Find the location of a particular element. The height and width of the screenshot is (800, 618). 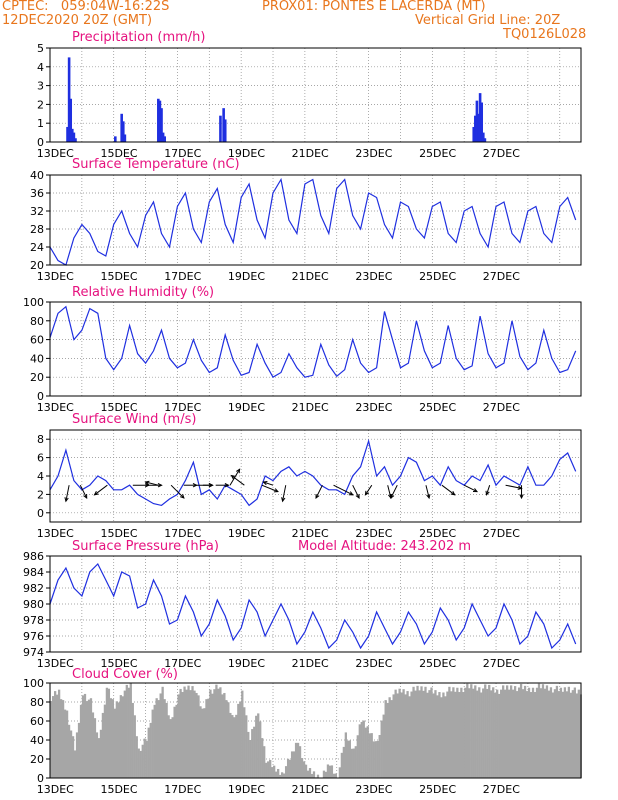

y-tick-label: 60 is located at coordinates (37, 721).